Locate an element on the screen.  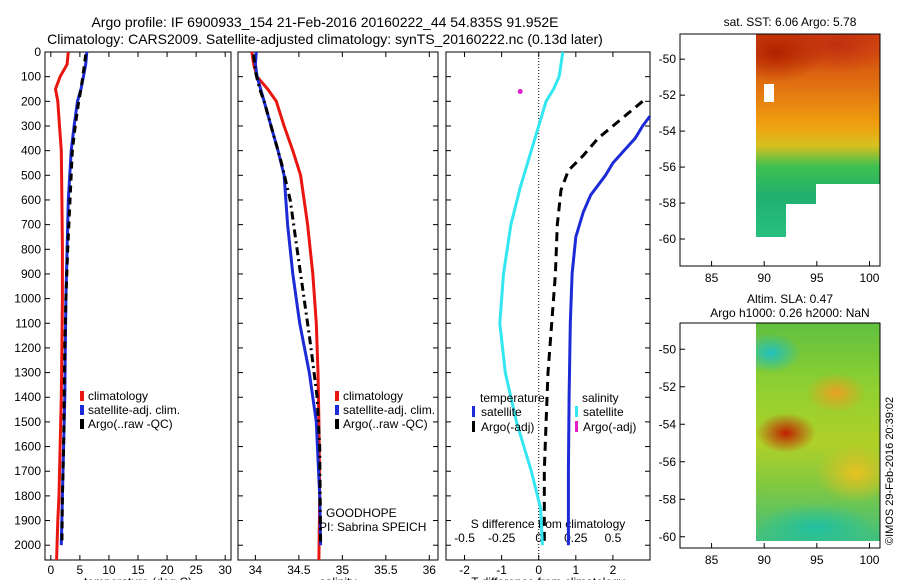
series-line-t-argo-adj- is located at coordinates (593, 323).